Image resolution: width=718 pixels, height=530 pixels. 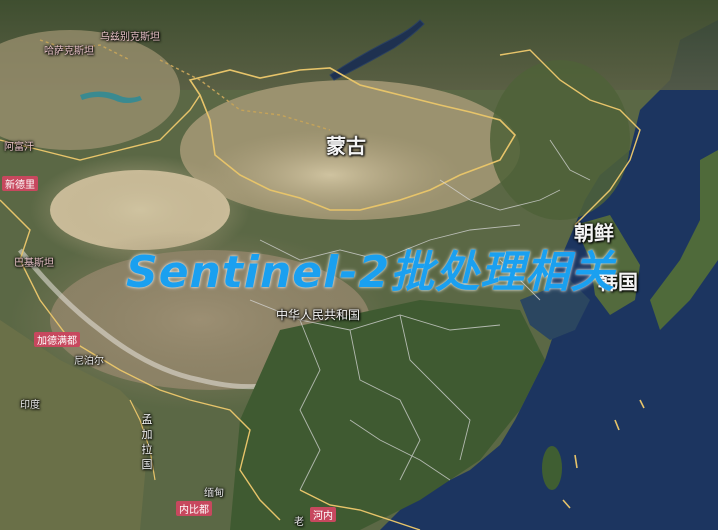 What do you see at coordinates (144, 319) in the screenshot?
I see `himalaya-snow` at bounding box center [144, 319].